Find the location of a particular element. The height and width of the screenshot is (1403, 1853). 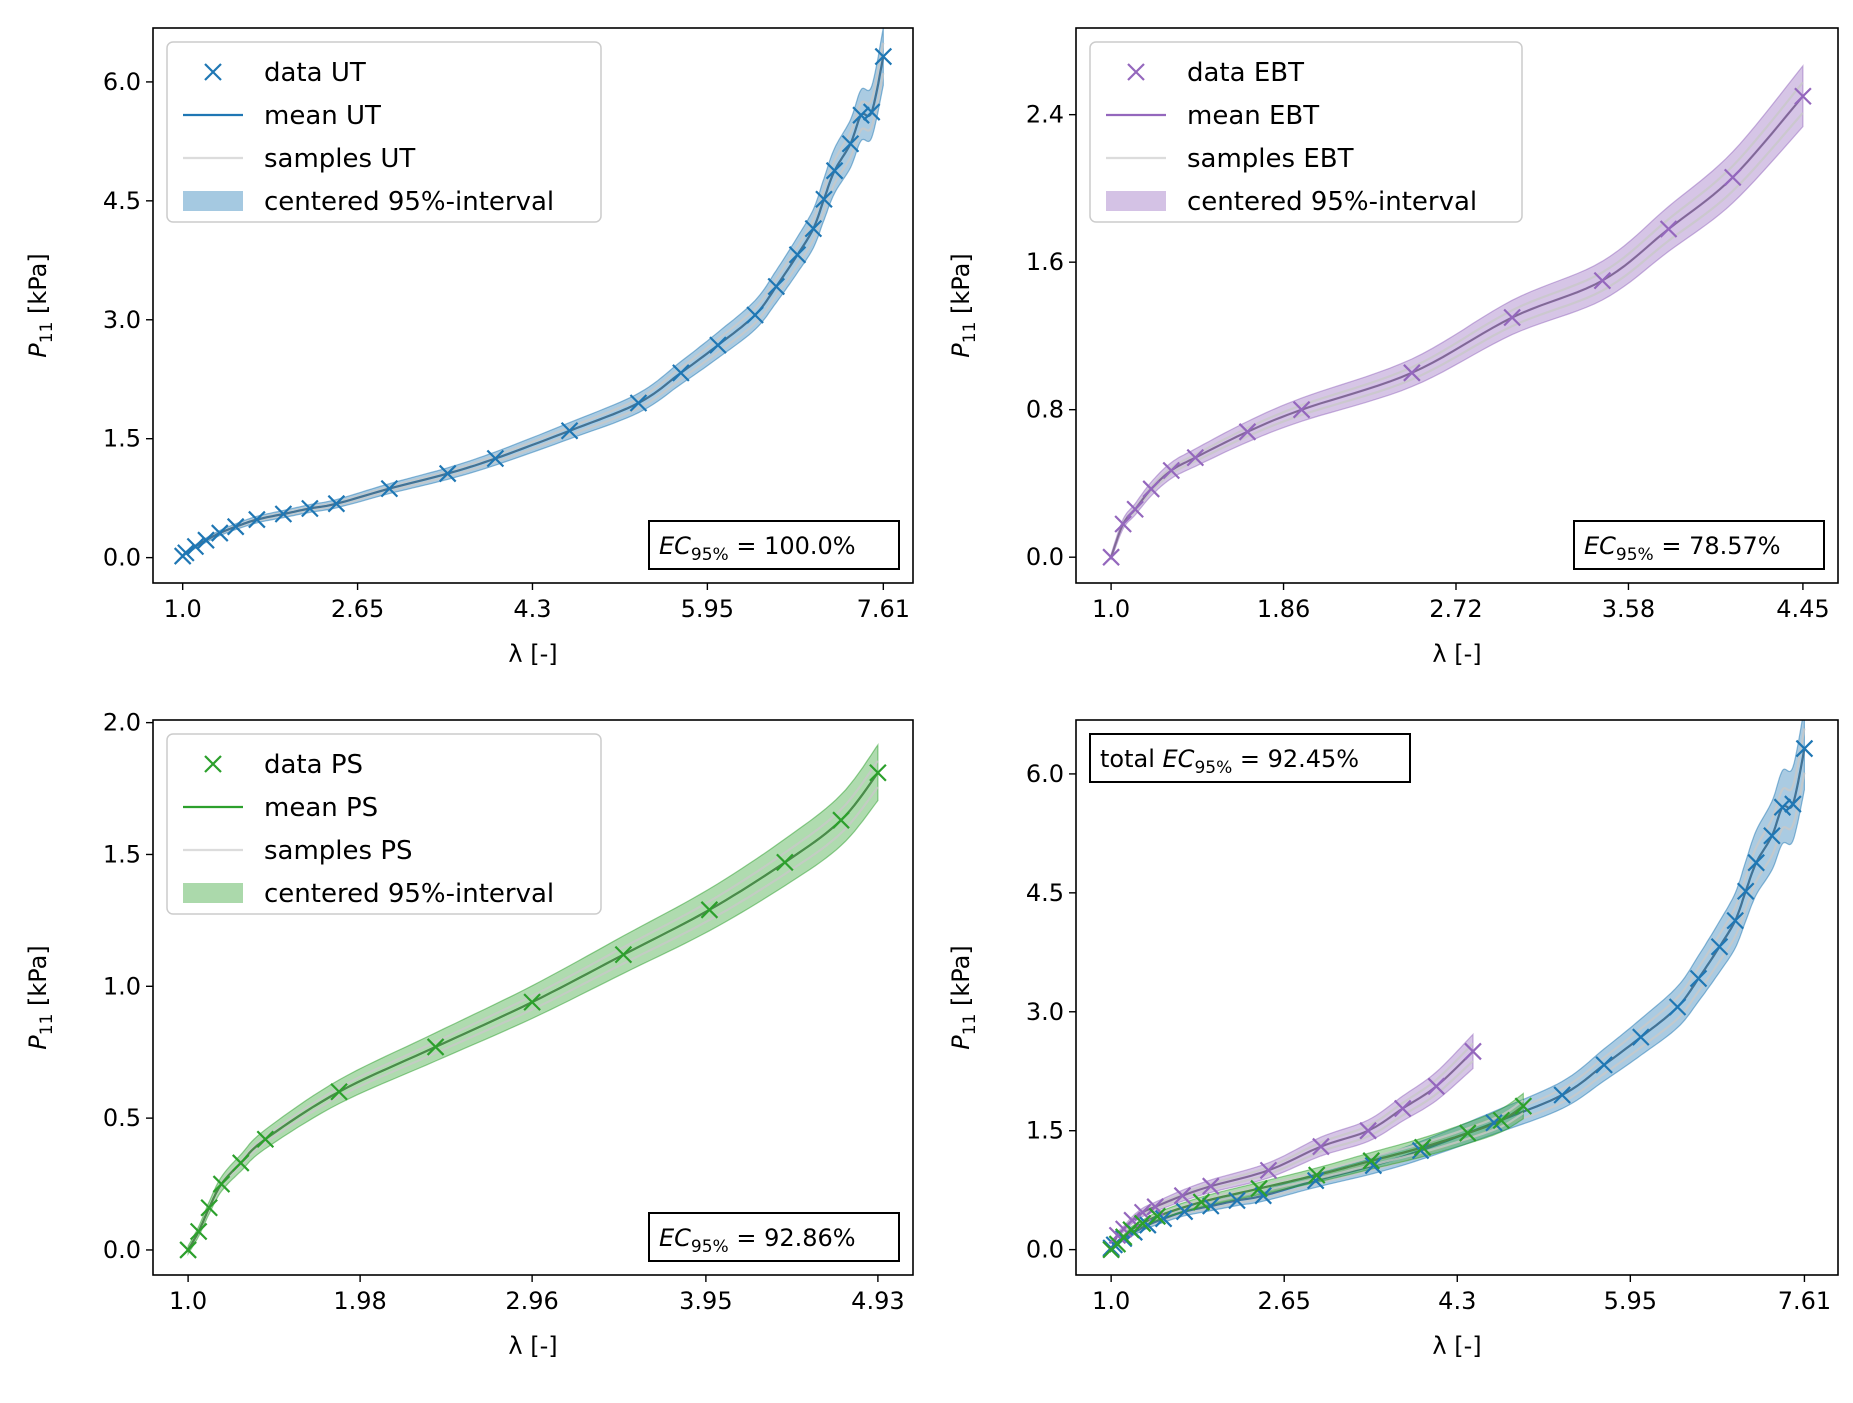

ec-value: = 78.57% is located at coordinates (1717, 546).